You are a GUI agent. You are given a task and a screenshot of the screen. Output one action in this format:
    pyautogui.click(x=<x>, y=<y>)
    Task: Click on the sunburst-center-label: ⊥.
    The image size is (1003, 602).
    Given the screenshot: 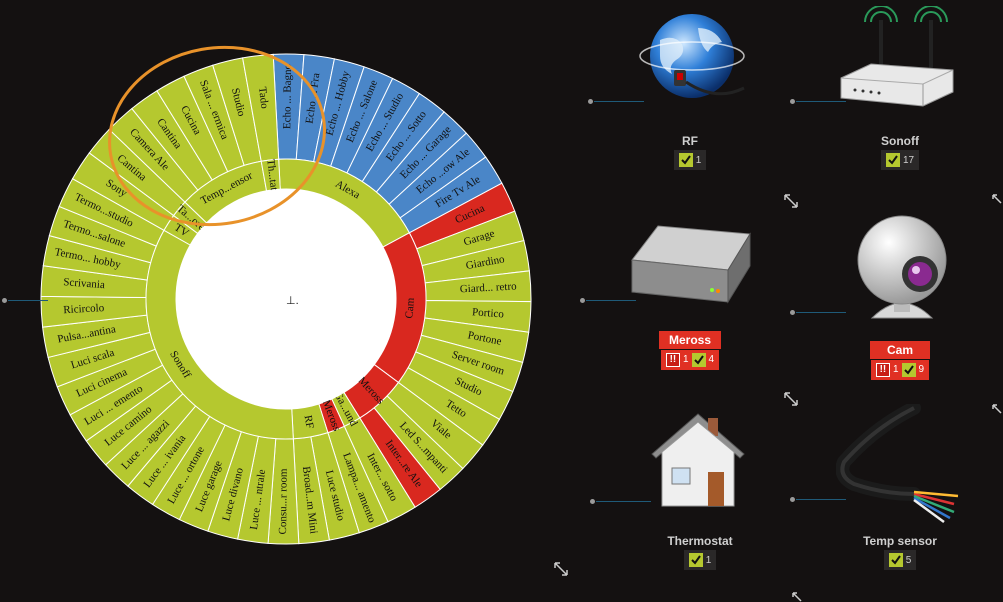 What is the action you would take?
    pyautogui.click(x=292, y=301)
    